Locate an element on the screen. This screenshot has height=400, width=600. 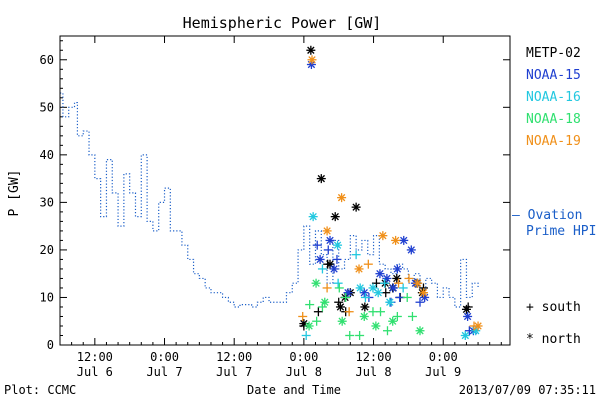
y-tick-label: 50 is located at coordinates (47, 107).